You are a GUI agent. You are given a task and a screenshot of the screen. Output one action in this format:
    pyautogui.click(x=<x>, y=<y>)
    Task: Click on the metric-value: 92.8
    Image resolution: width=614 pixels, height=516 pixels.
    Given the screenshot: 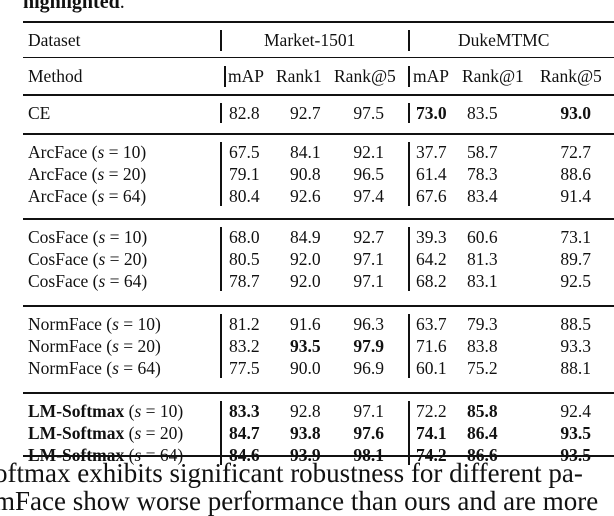 What is the action you would take?
    pyautogui.click(x=305, y=411)
    